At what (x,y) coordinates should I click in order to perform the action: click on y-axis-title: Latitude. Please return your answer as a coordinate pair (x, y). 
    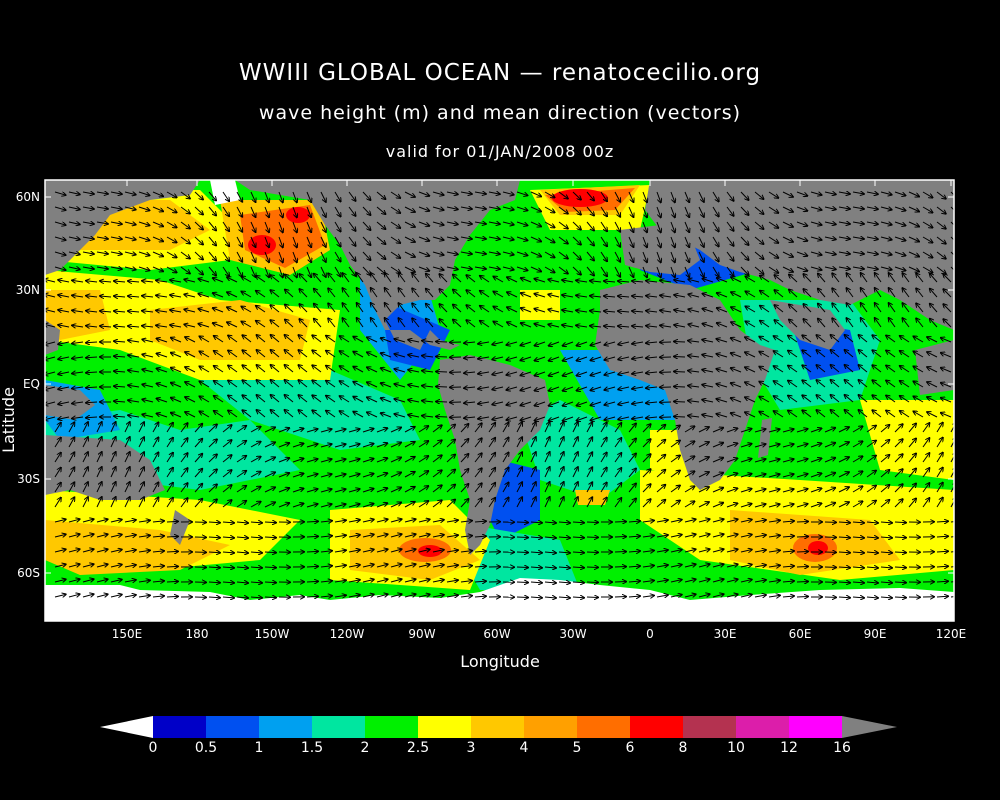
    Looking at the image, I should click on (9, 420).